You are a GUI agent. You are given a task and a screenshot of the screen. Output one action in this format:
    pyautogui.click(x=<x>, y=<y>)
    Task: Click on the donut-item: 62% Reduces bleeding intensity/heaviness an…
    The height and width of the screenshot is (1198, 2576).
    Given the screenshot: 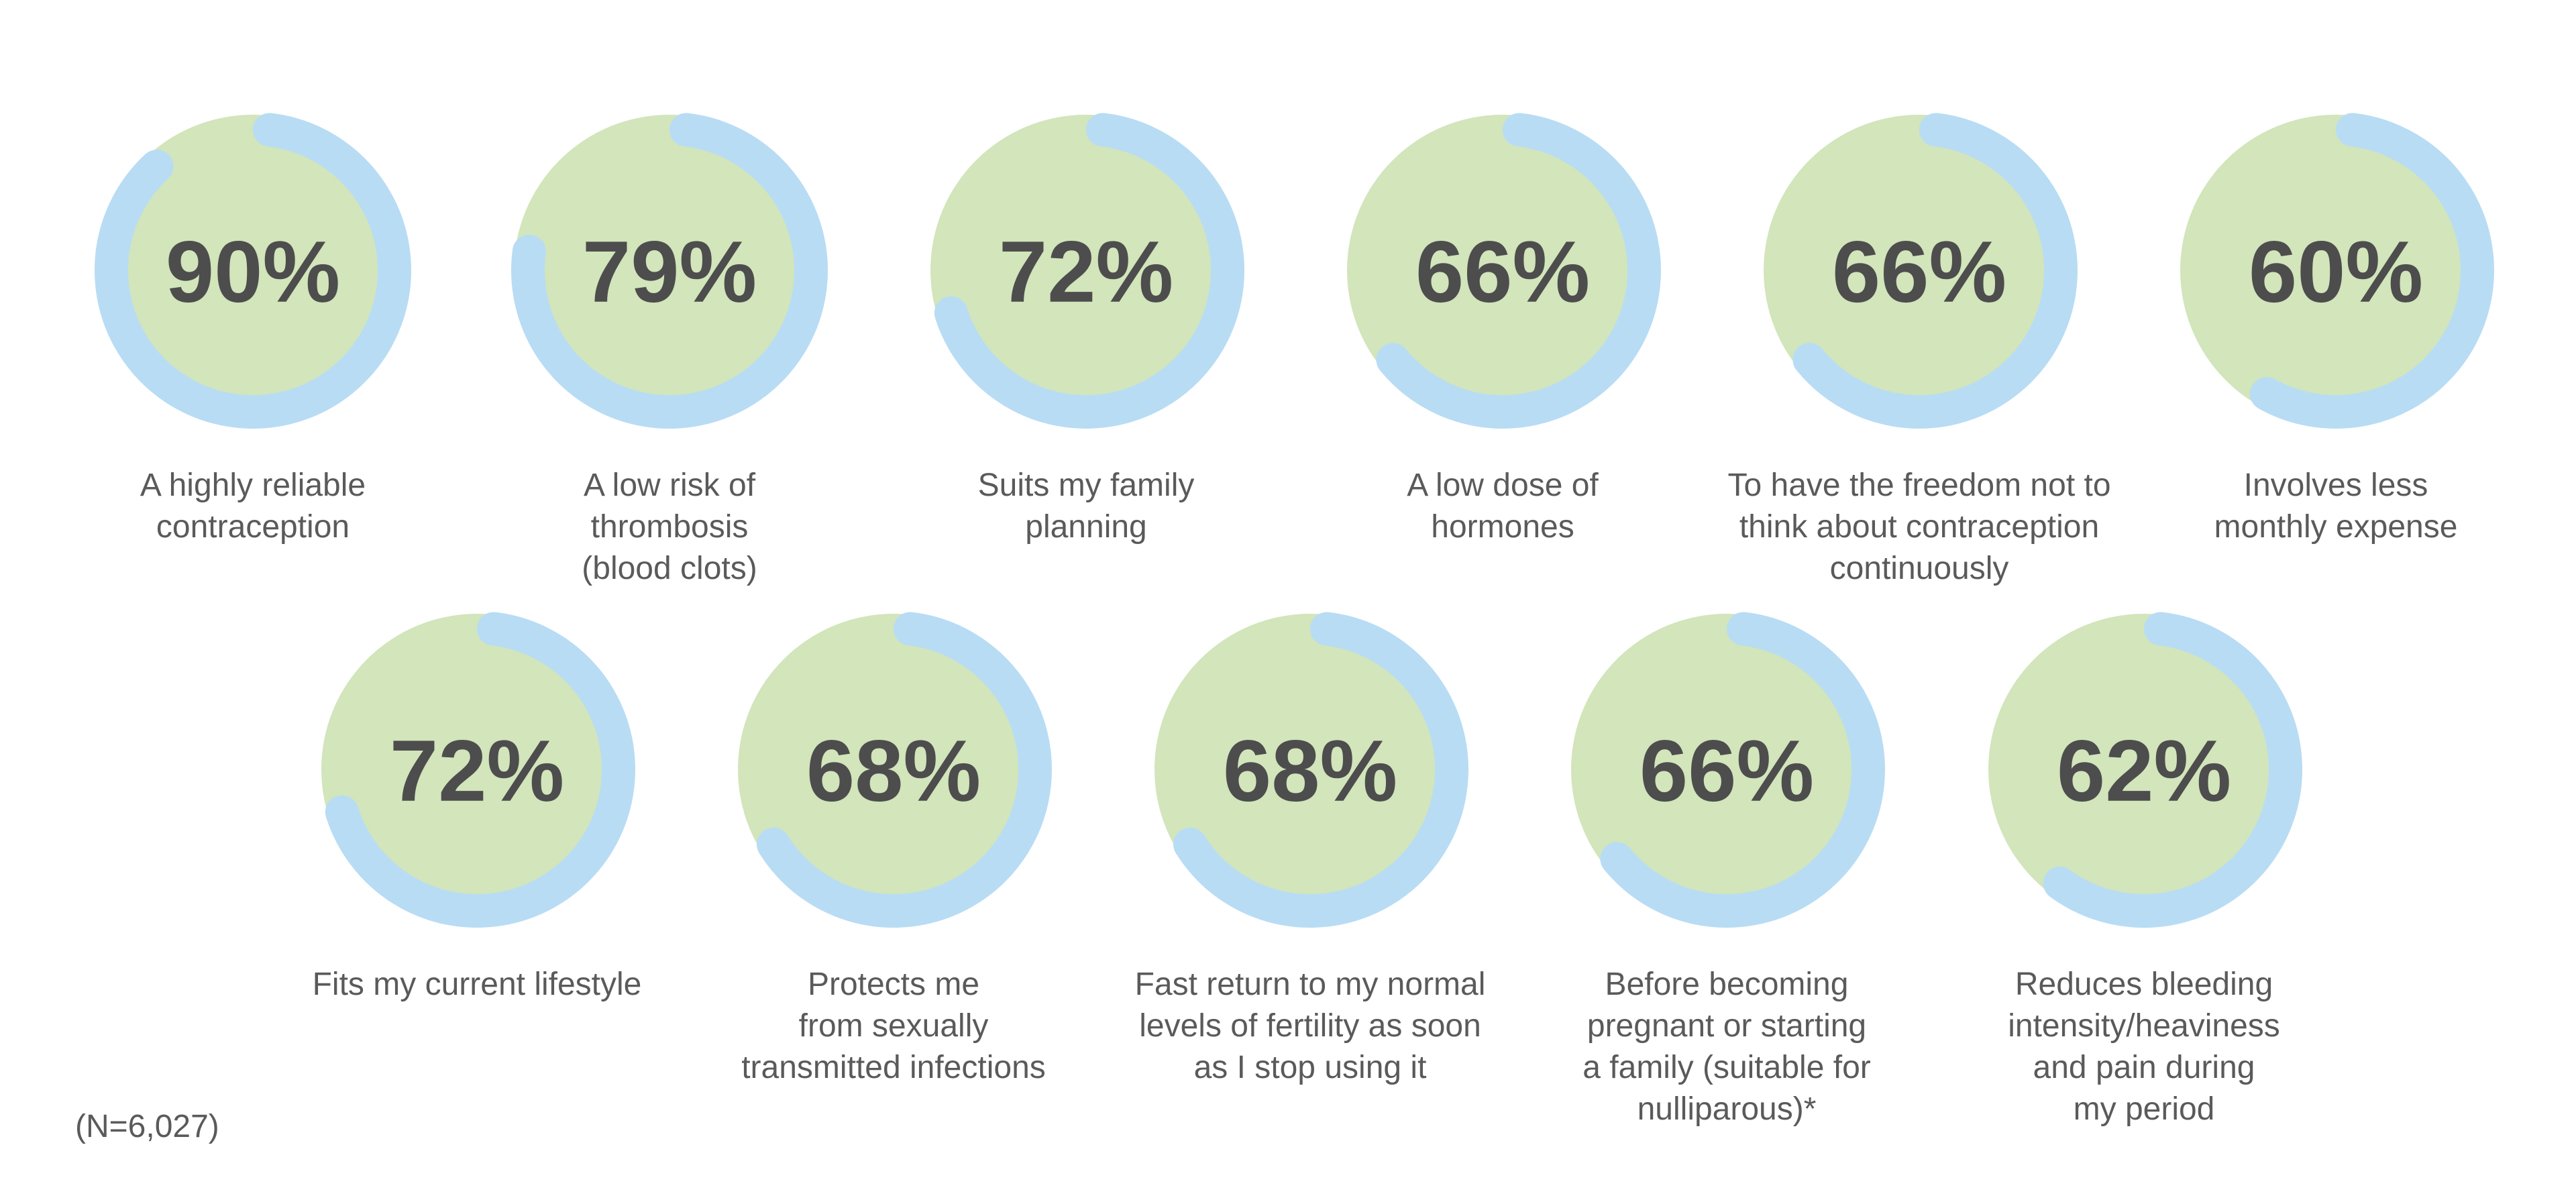 What is the action you would take?
    pyautogui.click(x=2145, y=870)
    